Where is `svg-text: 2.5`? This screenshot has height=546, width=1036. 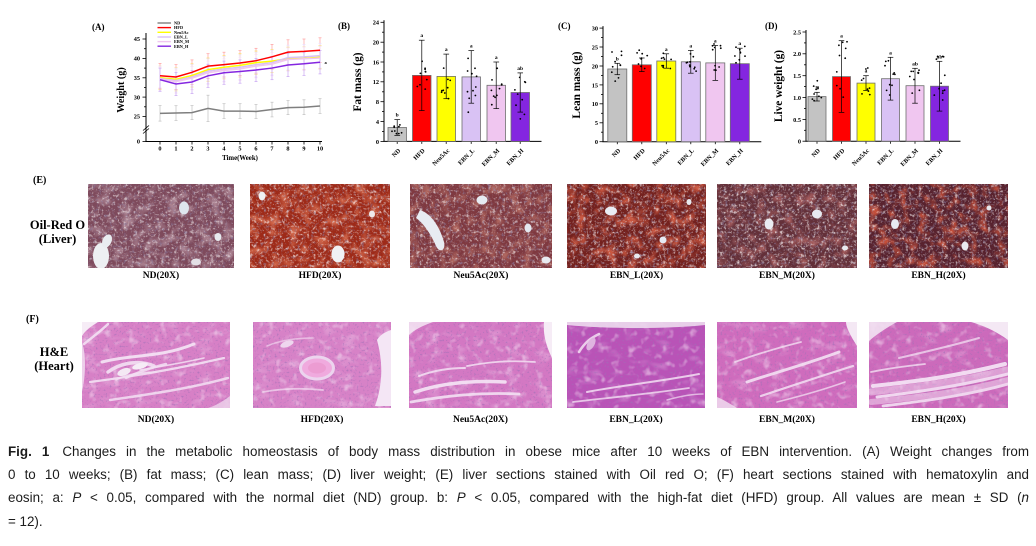 svg-text: 2.5 is located at coordinates (797, 32).